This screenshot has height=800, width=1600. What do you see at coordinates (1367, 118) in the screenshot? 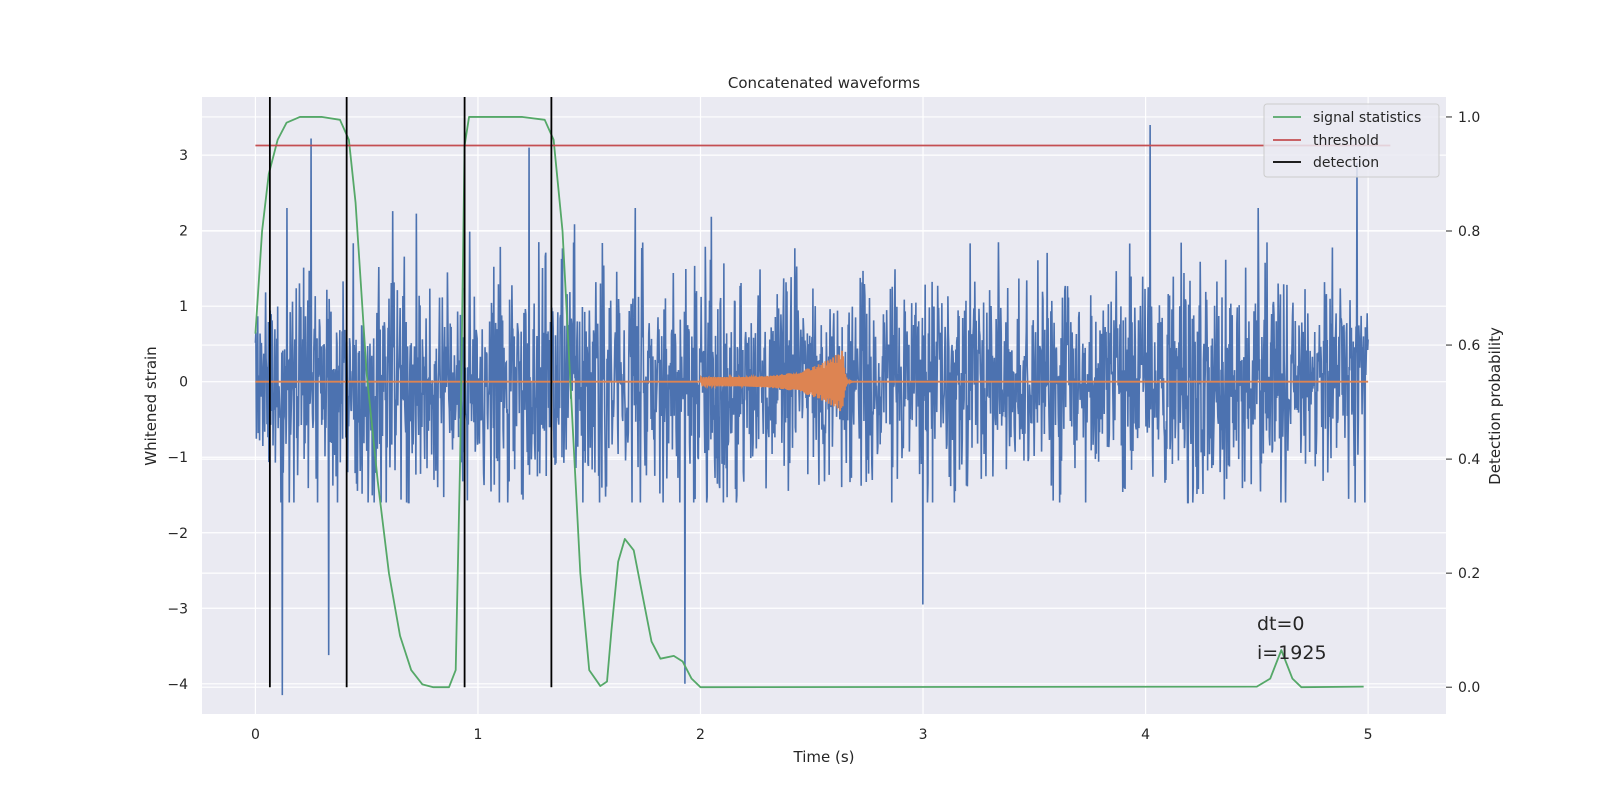
I see `legend-label-signal: signal statistics` at bounding box center [1367, 118].